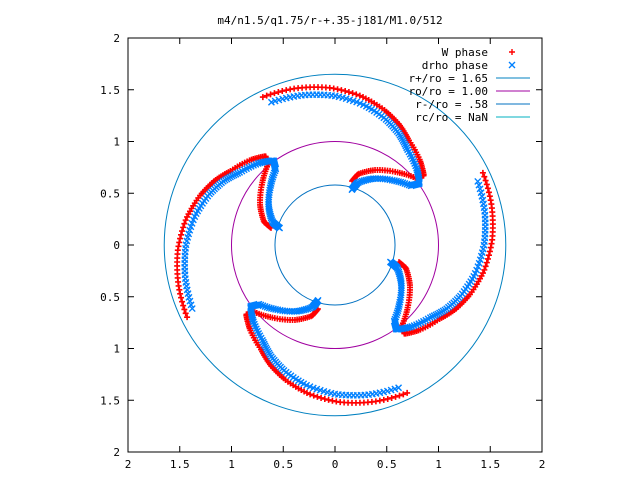  What do you see at coordinates (455, 65) in the screenshot?
I see `legend-label: drho phase` at bounding box center [455, 65].